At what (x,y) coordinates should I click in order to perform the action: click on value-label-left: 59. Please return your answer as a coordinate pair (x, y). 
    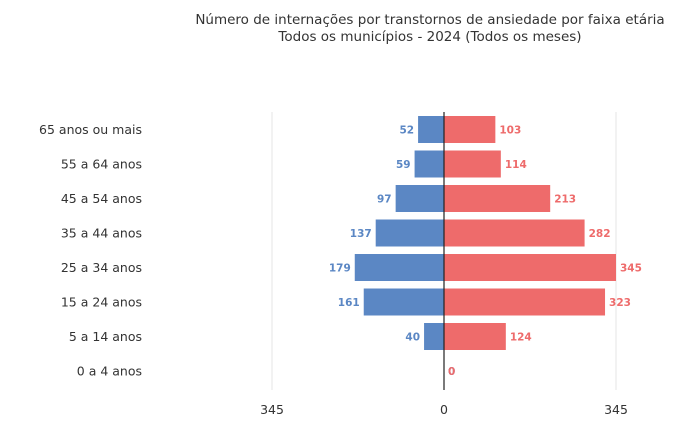
    Looking at the image, I should click on (403, 165).